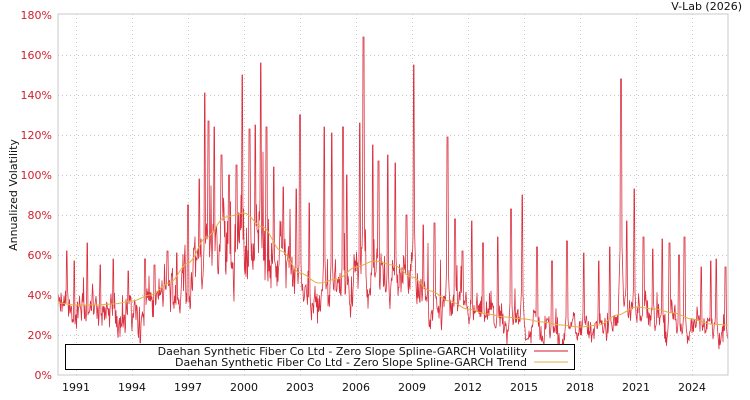 The height and width of the screenshot is (400, 750). What do you see at coordinates (412, 387) in the screenshot?
I see `x-tick-label: 2009` at bounding box center [412, 387].